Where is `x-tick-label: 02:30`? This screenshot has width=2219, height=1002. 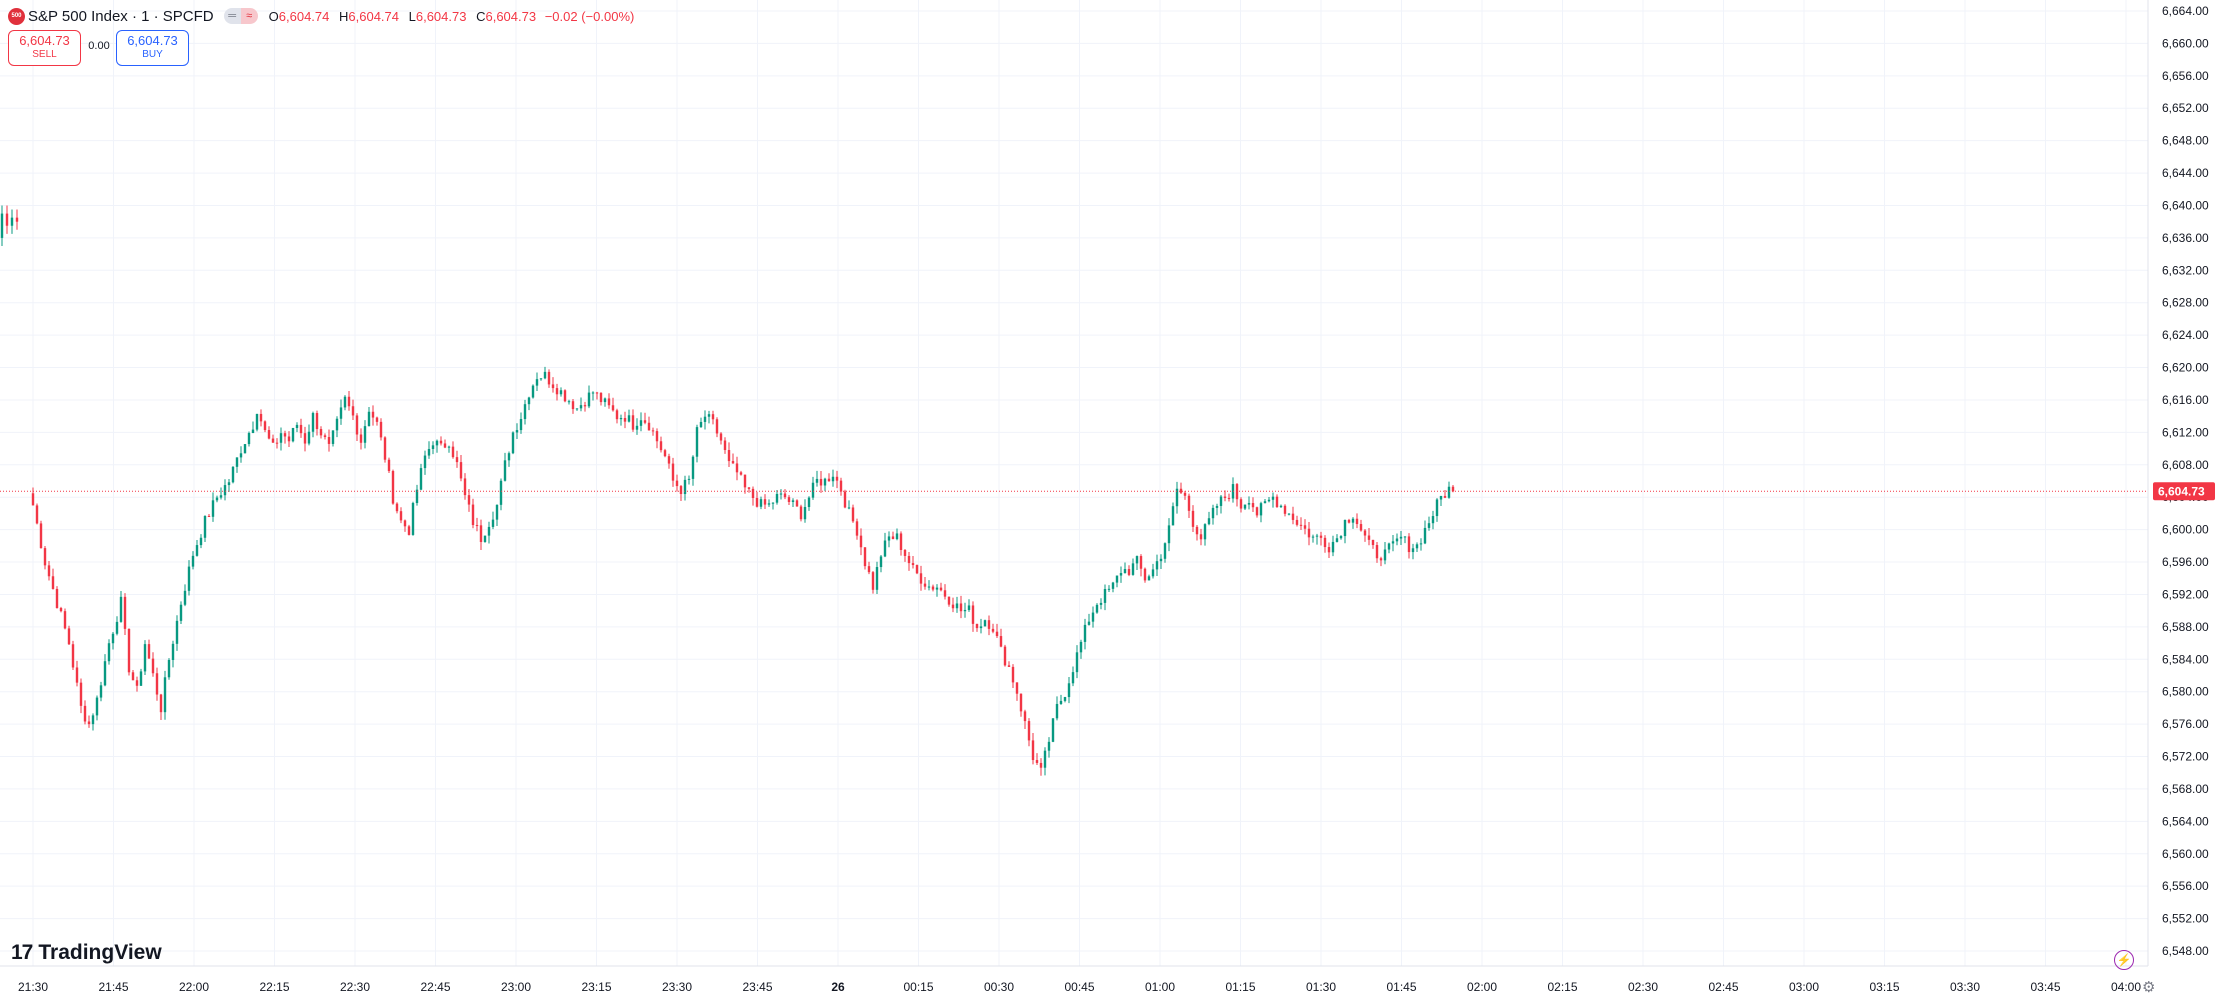
x-tick-label: 02:30 is located at coordinates (1643, 987).